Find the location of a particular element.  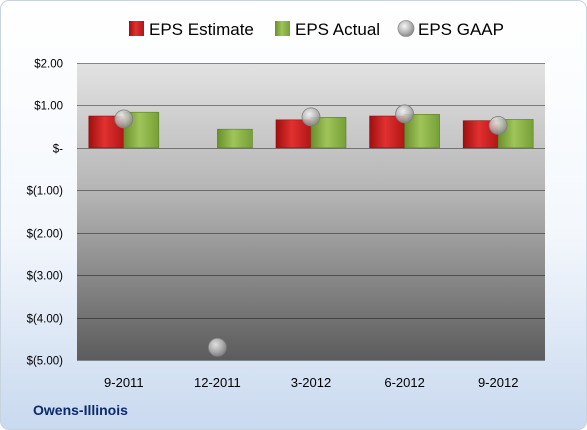

x-tick-label: 9-2011 is located at coordinates (124, 382).